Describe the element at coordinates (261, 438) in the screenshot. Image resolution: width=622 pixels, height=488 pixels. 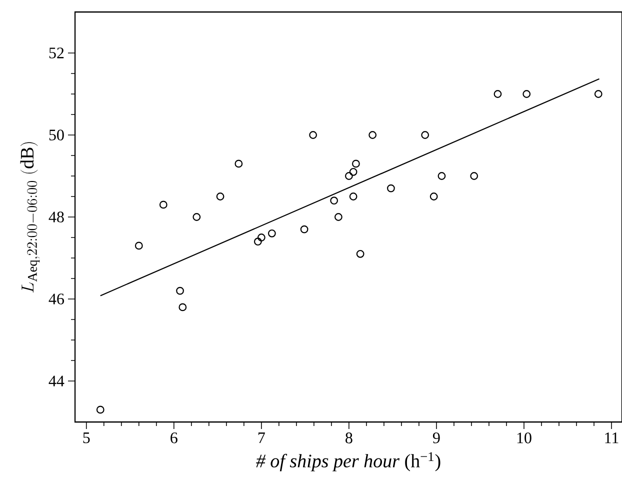
I see `x-tick-label: 7` at that location.